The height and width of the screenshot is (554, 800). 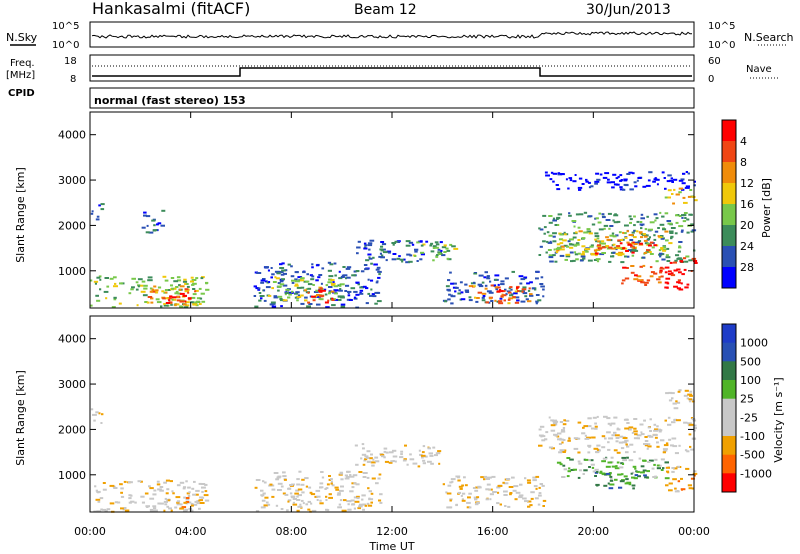 What do you see at coordinates (729, 427) in the screenshot?
I see `velocity-colorbar-segment` at bounding box center [729, 427].